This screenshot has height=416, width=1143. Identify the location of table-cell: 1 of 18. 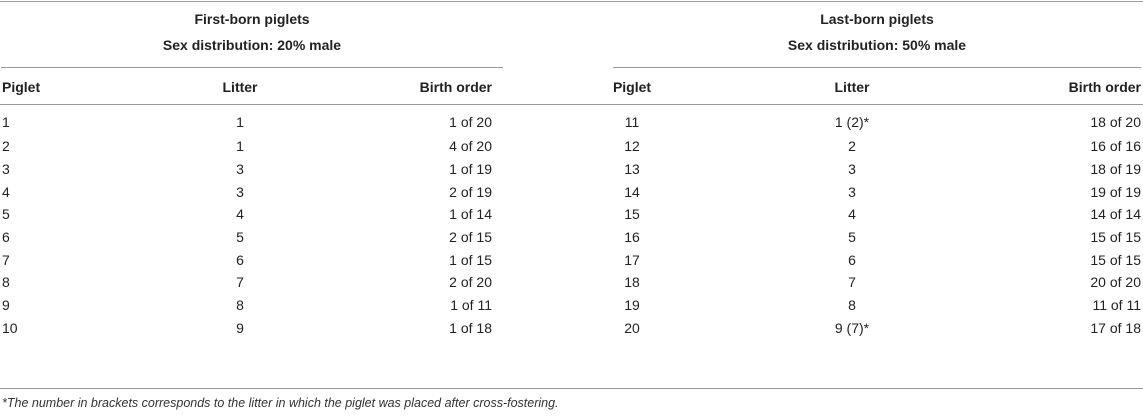
(470, 327).